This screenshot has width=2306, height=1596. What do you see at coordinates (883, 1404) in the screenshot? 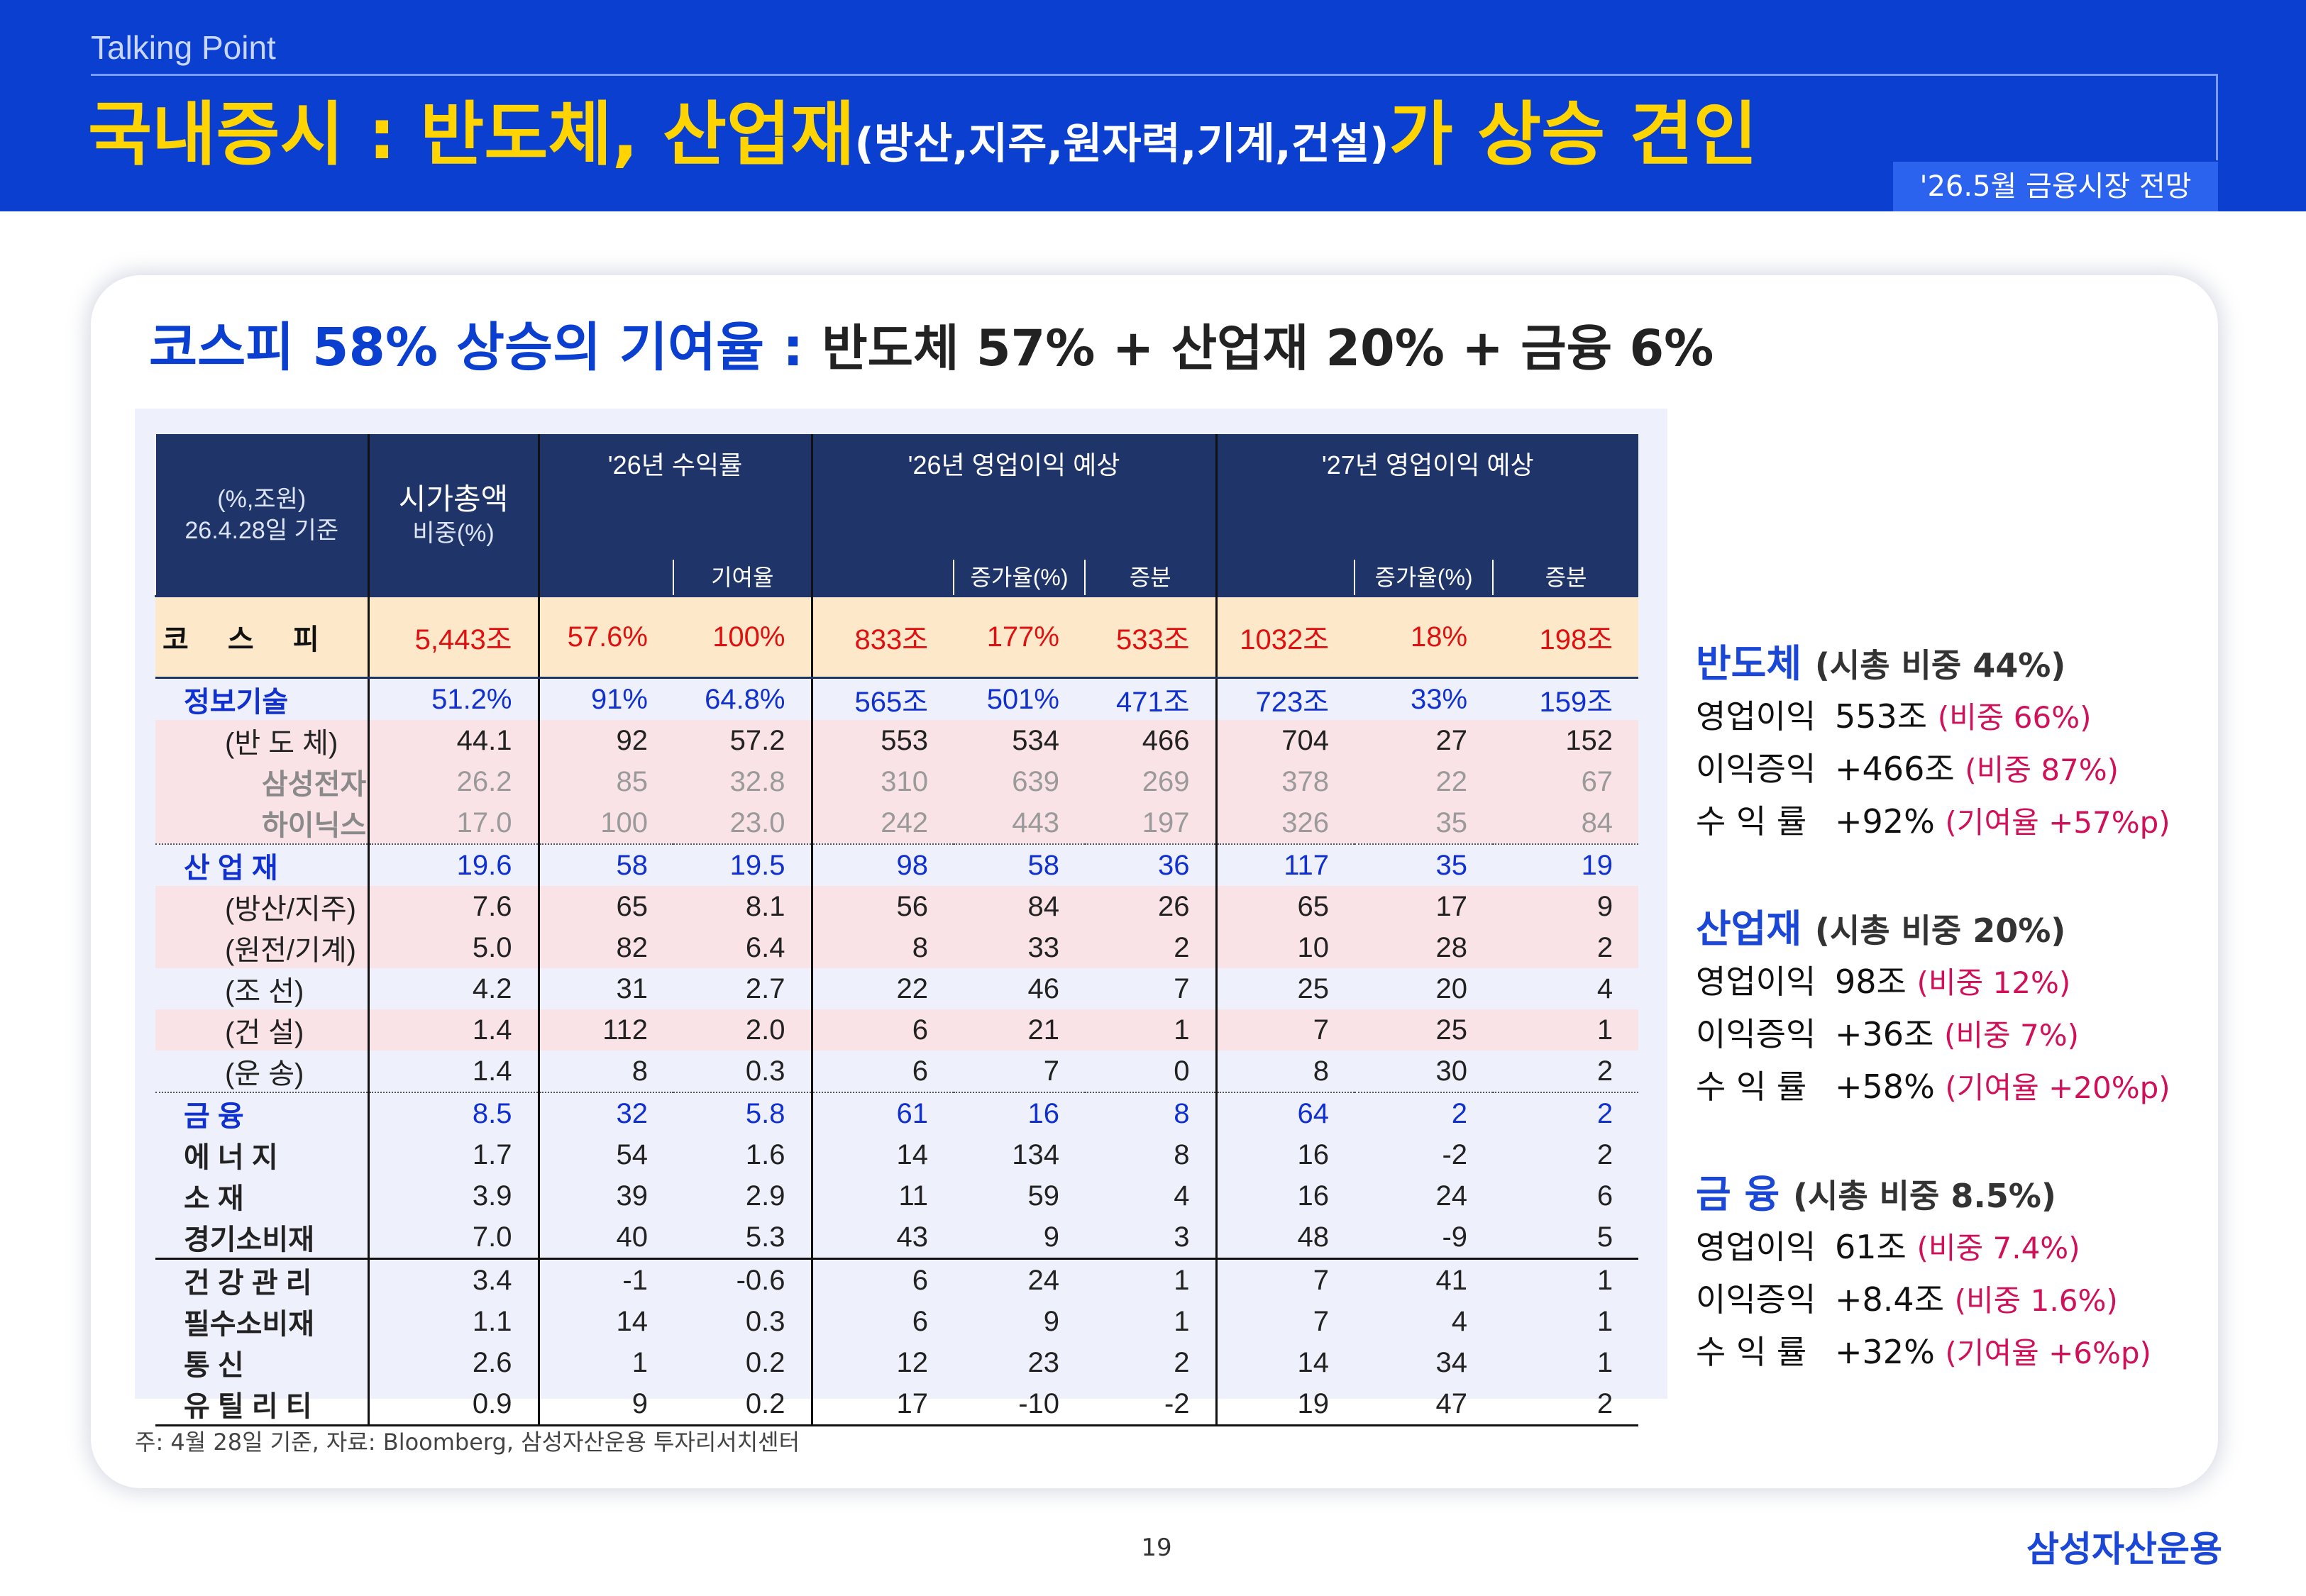
I see `op26-cell: 17` at bounding box center [883, 1404].